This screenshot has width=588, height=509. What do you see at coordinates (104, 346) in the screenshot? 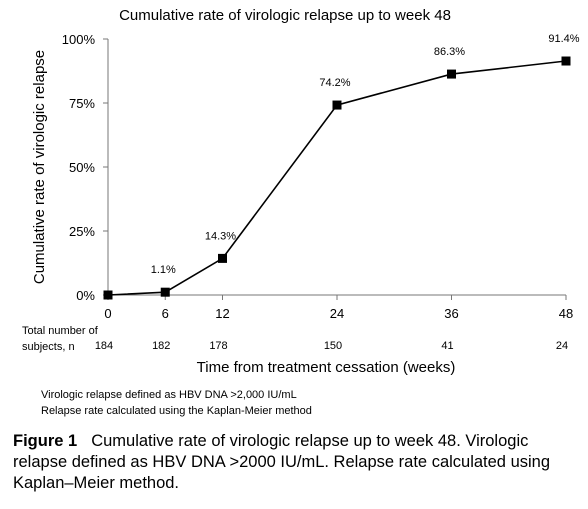
I see `subjects-count: 184` at bounding box center [104, 346].